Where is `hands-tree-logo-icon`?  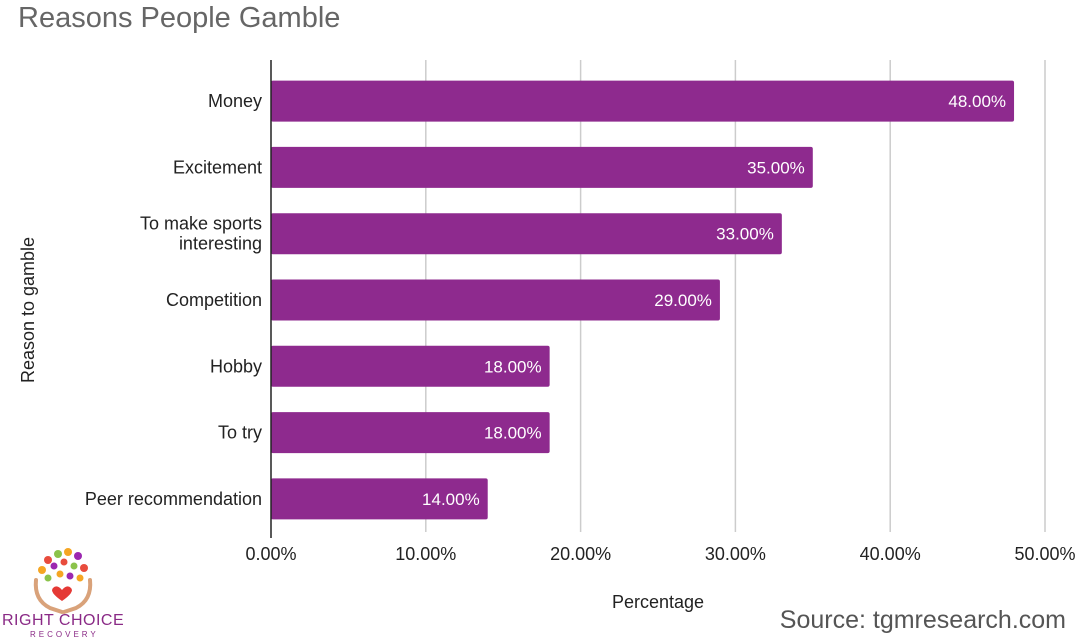 hands-tree-logo-icon is located at coordinates (63, 581).